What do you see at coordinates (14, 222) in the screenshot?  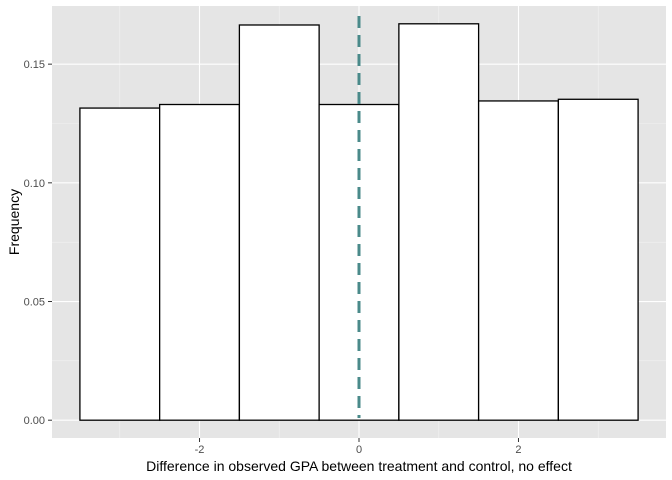 I see `y-axis-title: Frequency` at bounding box center [14, 222].